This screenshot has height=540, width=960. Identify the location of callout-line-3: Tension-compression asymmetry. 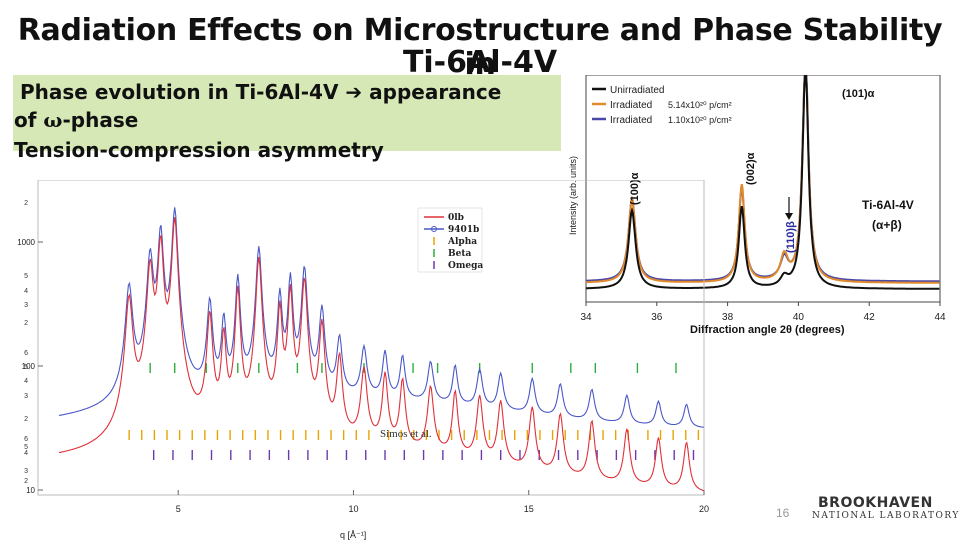
(199, 150).